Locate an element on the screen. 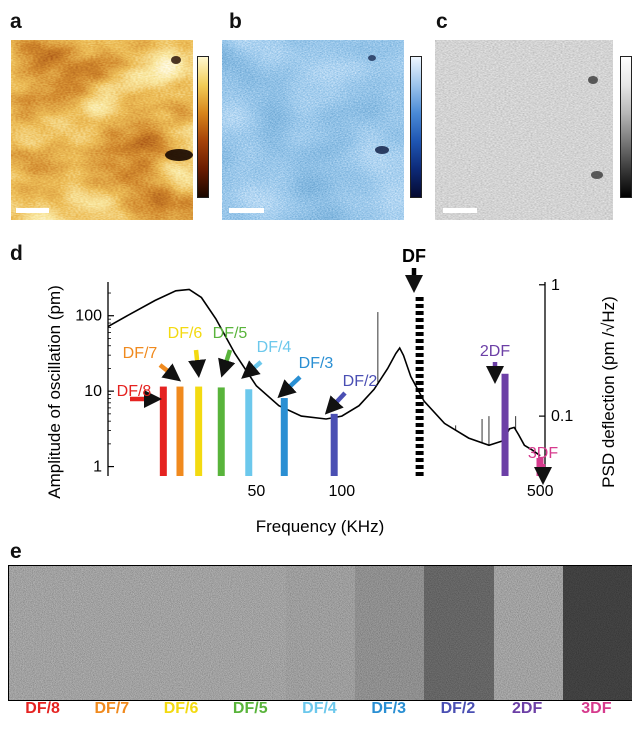  y-right-tick-label: 0.1 is located at coordinates (562, 416).